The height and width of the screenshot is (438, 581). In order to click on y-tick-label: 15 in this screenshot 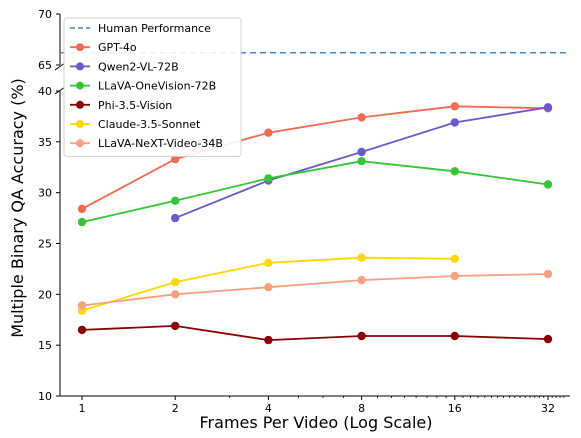, I will do `click(45, 345)`.